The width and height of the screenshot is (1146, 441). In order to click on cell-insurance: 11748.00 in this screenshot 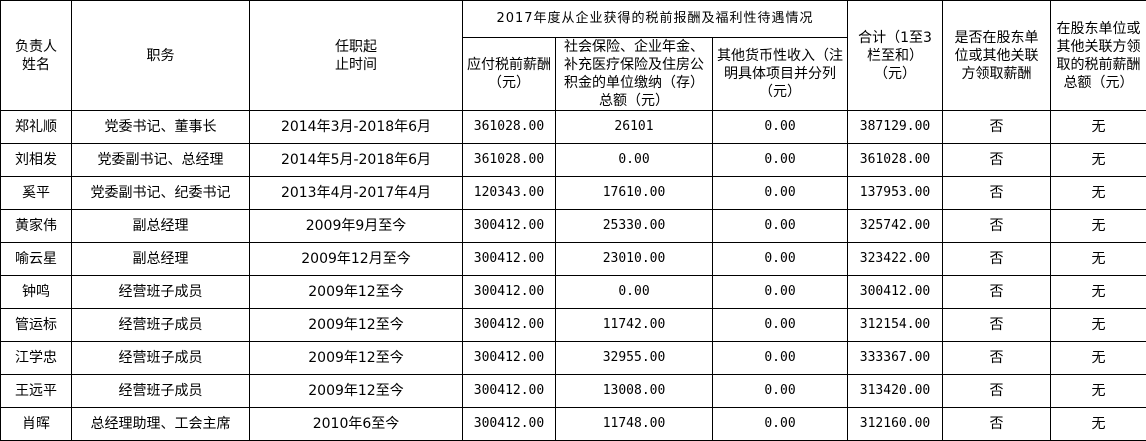, I will do `click(634, 424)`.